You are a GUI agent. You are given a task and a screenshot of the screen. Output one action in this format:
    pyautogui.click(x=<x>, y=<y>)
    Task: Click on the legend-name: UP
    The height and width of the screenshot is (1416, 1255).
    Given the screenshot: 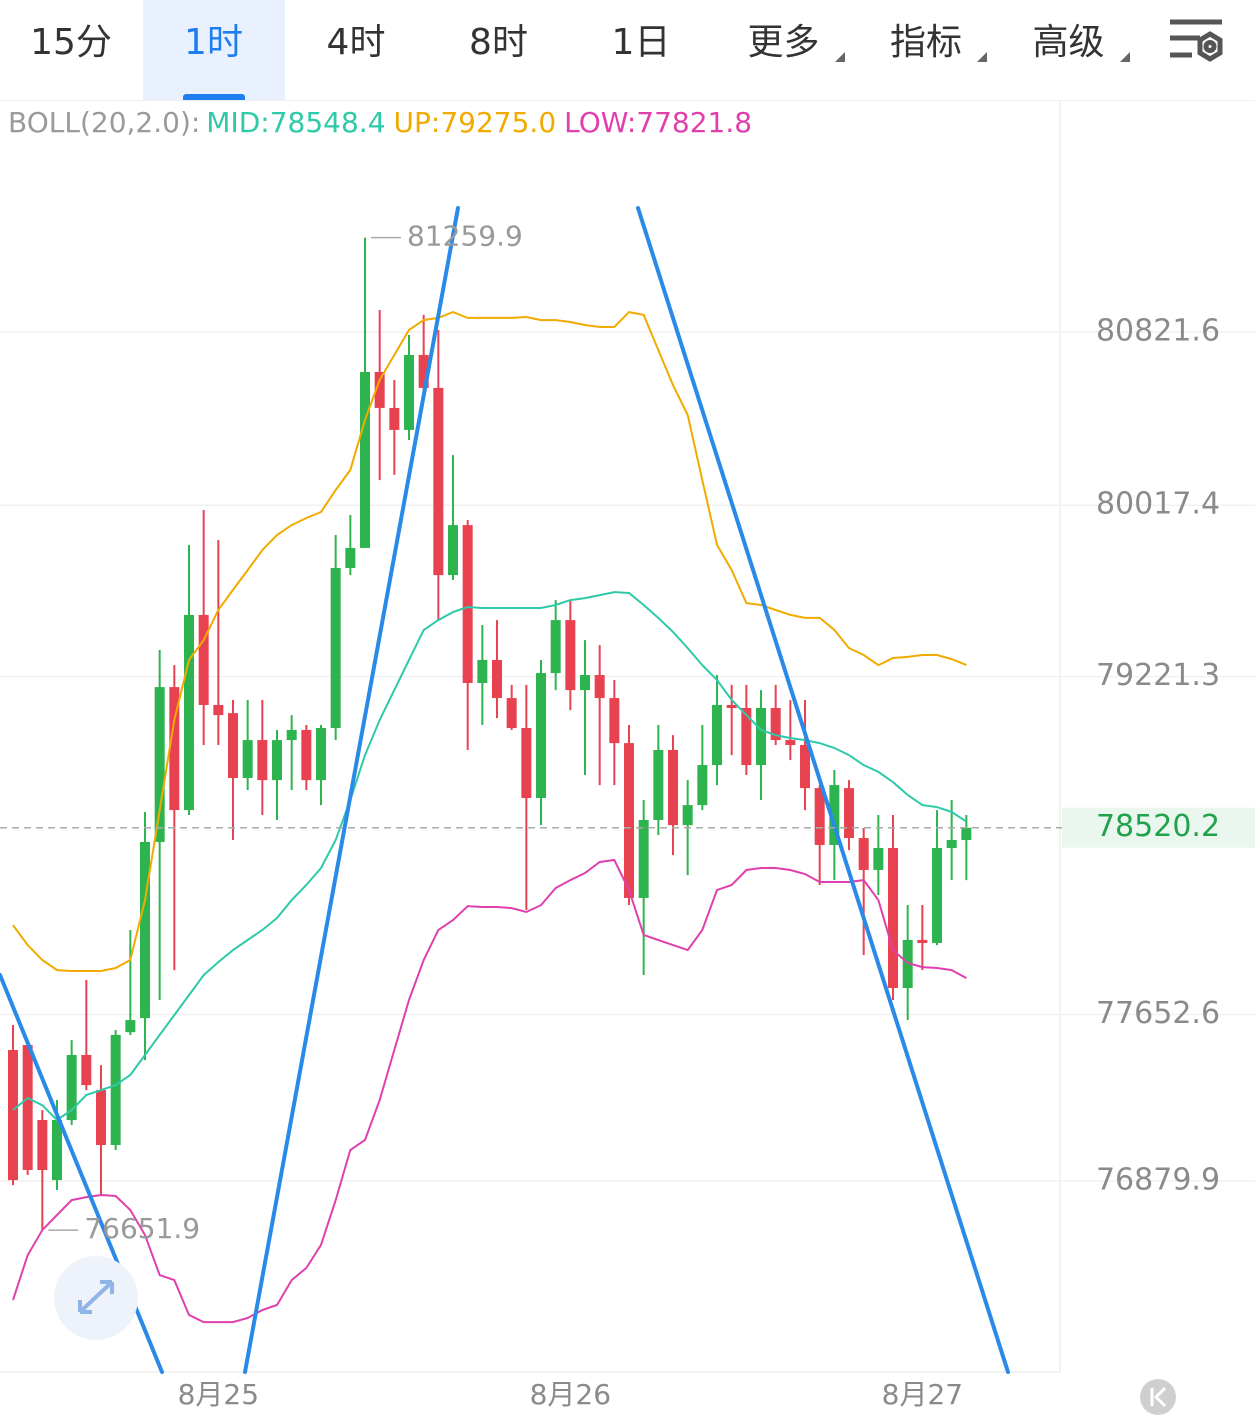 What is the action you would take?
    pyautogui.click(x=412, y=122)
    